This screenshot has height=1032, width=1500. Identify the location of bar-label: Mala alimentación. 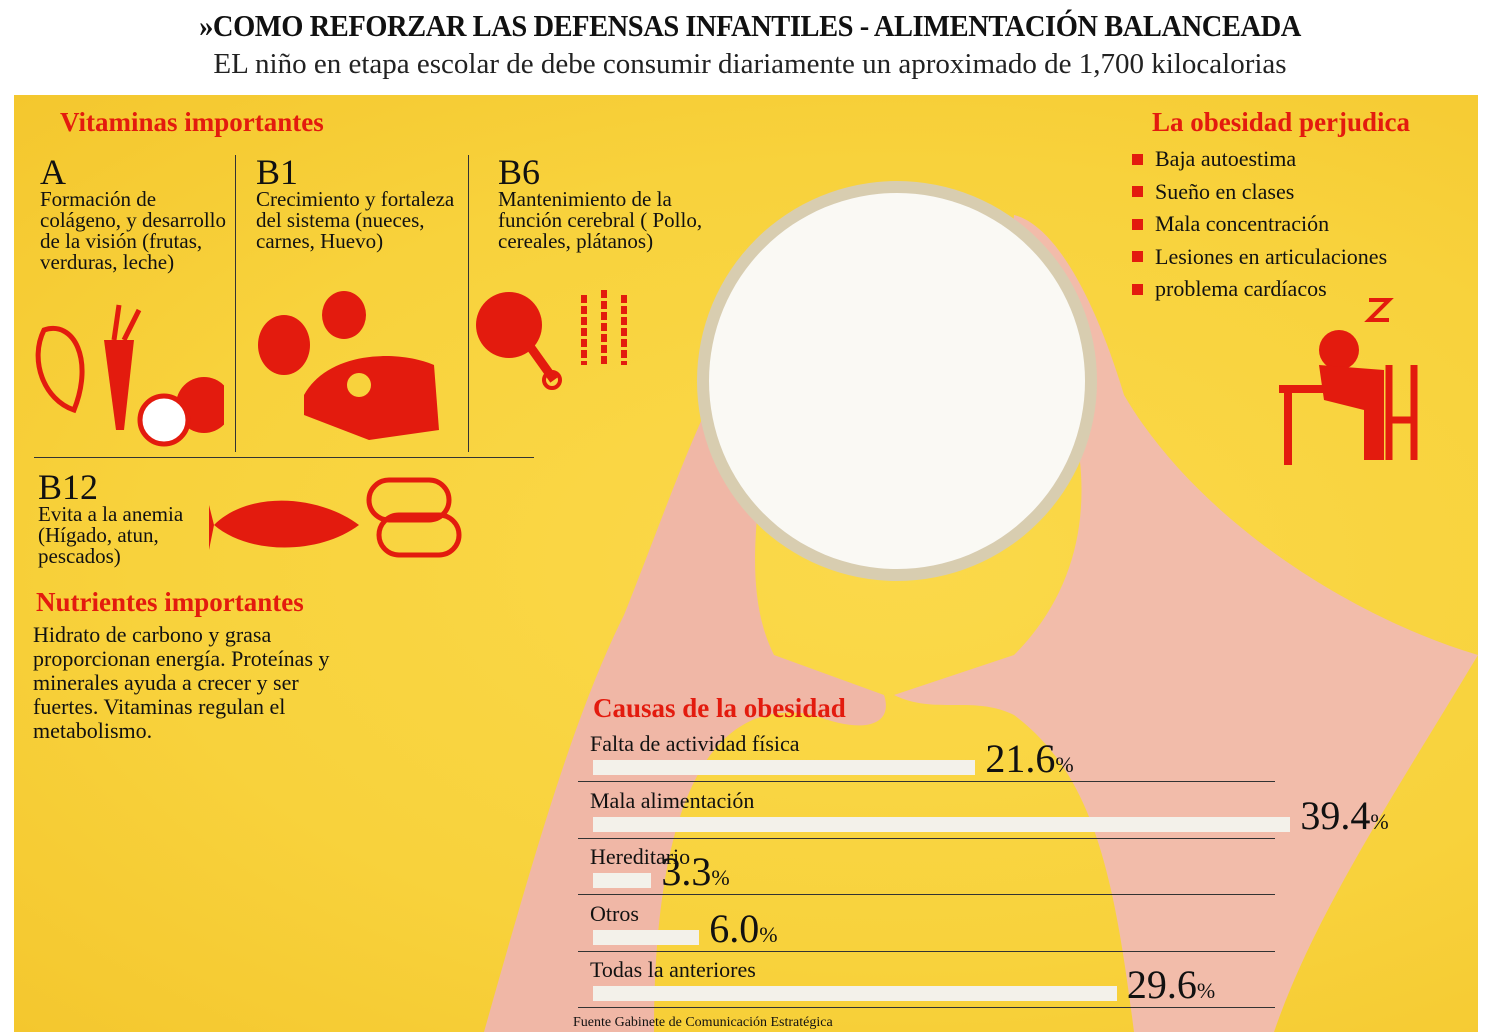
(672, 800).